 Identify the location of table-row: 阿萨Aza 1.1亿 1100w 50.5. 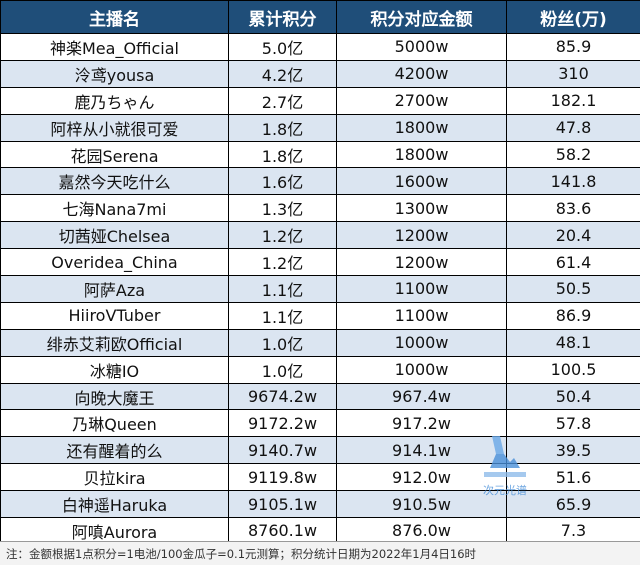
(320, 289).